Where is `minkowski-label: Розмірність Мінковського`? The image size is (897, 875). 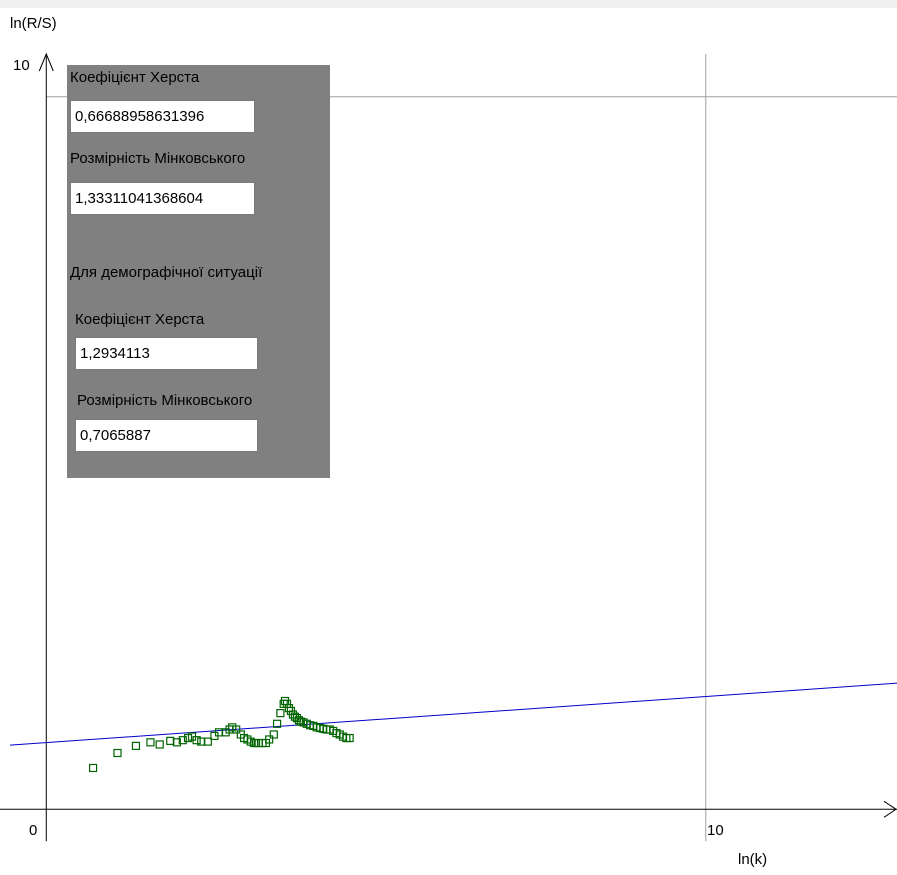 minkowski-label: Розмірність Мінковського is located at coordinates (158, 158).